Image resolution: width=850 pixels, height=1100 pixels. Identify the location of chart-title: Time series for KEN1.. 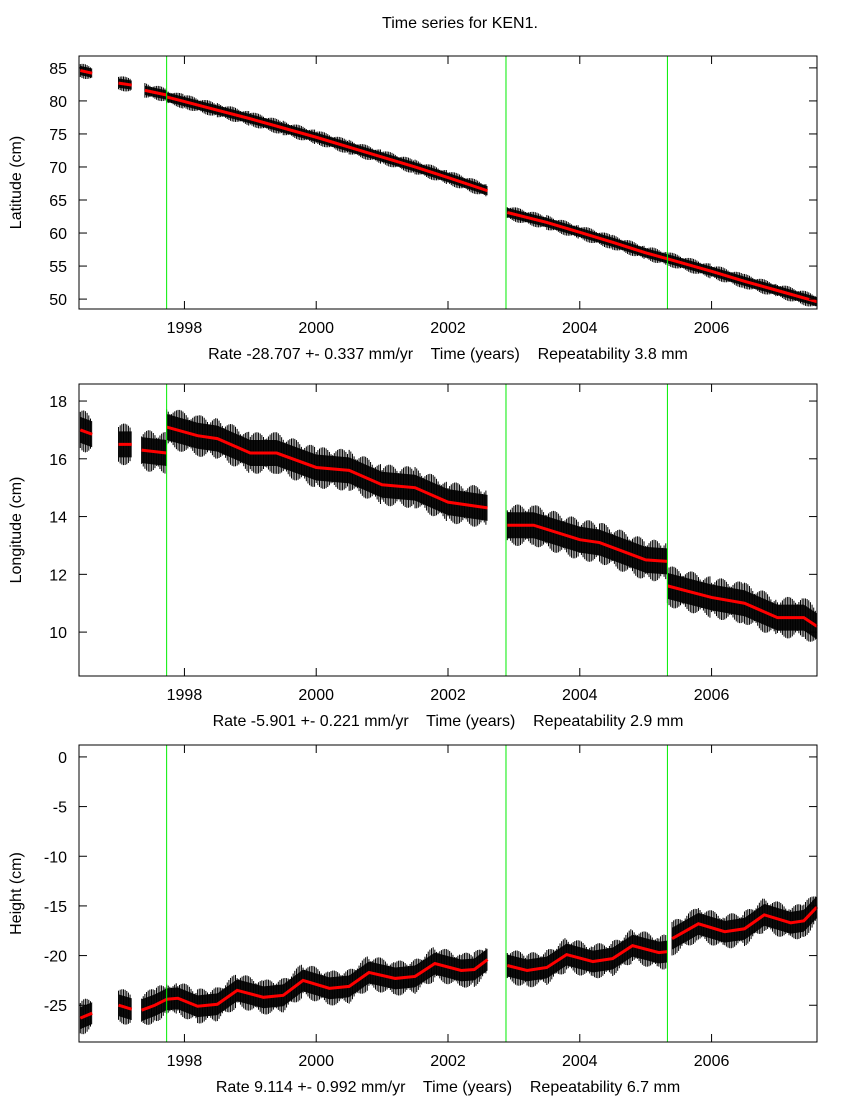
(460, 23).